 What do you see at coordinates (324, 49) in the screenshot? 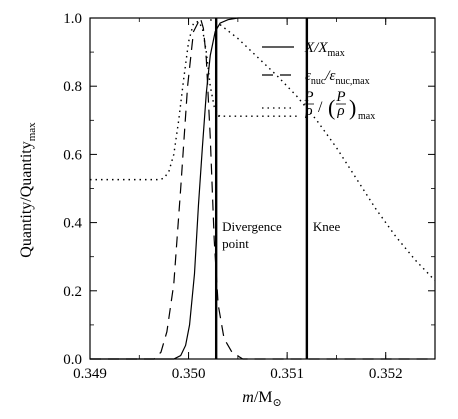
I see `legend-label-x: X/Xmax` at bounding box center [324, 49].